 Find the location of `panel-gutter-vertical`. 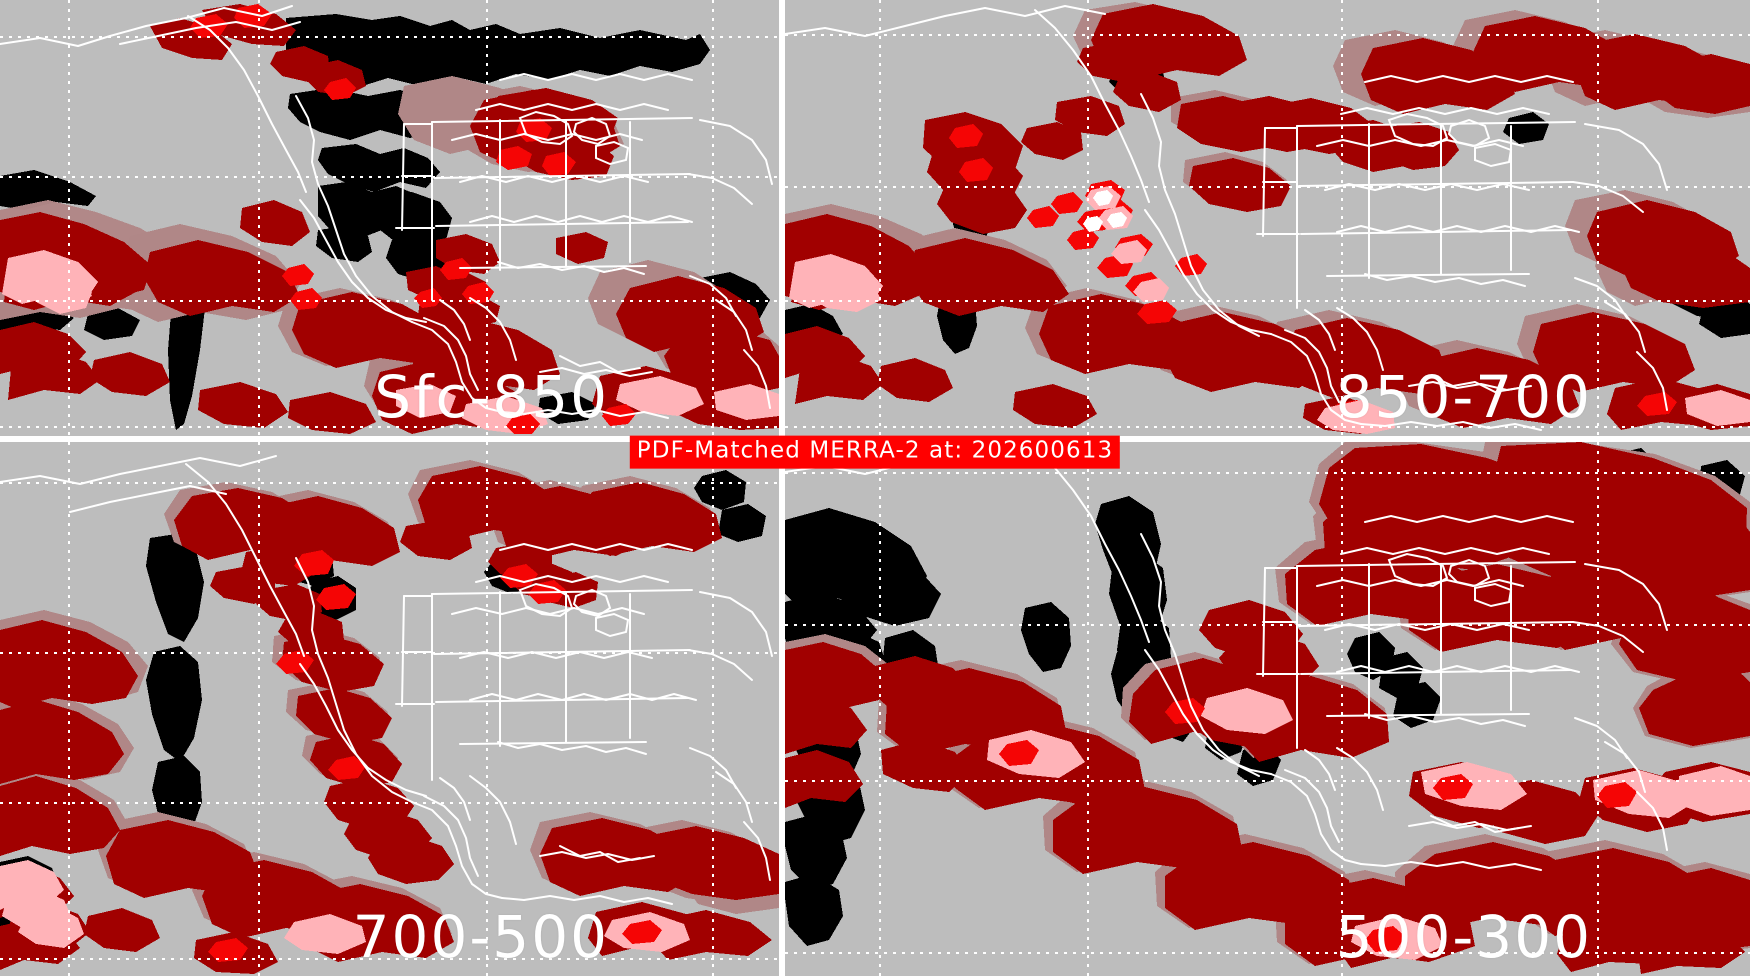

panel-gutter-vertical is located at coordinates (782, 488).